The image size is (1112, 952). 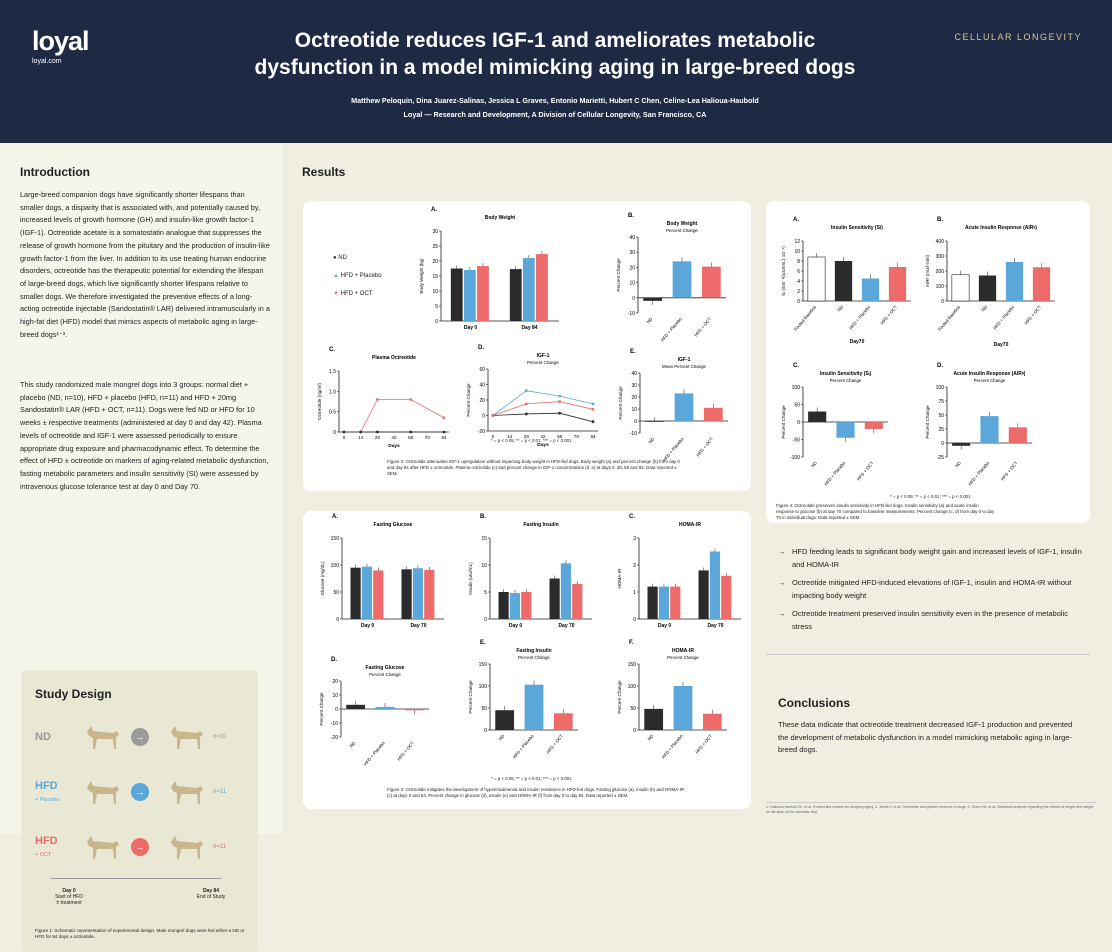 What do you see at coordinates (593, 436) in the screenshot?
I see `x-tick-label: 84` at bounding box center [593, 436].